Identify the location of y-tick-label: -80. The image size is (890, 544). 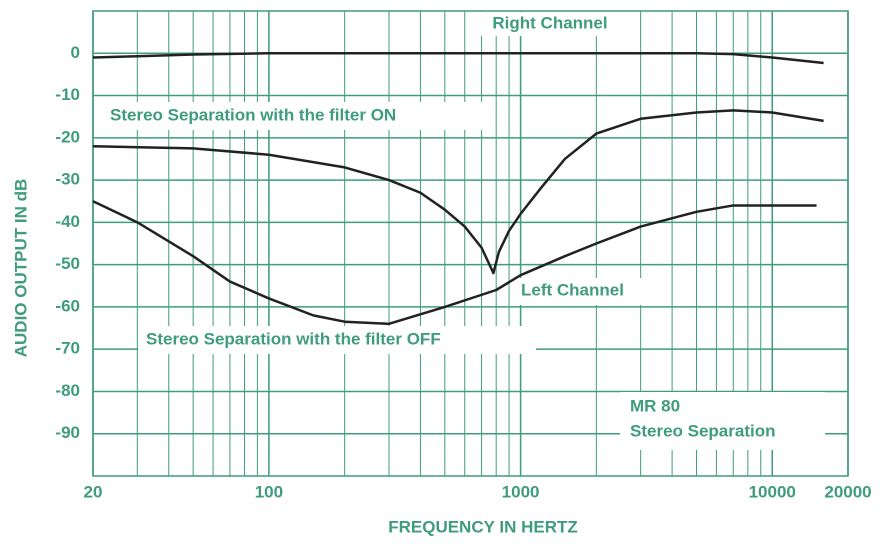
(67, 390).